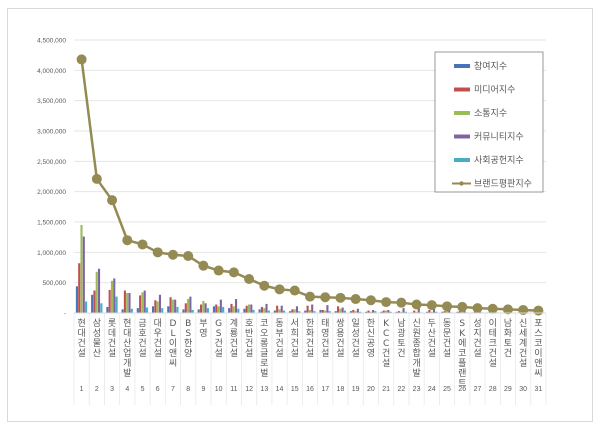 The width and height of the screenshot is (600, 429). Describe the element at coordinates (127, 389) in the screenshot. I see `x-rank-label: 4` at that location.